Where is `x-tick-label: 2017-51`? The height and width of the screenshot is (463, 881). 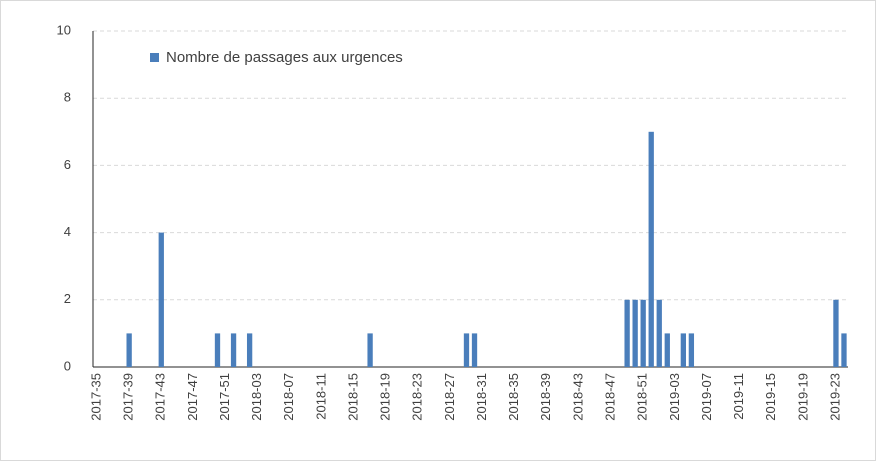
x-tick-label: 2017-51 is located at coordinates (224, 397).